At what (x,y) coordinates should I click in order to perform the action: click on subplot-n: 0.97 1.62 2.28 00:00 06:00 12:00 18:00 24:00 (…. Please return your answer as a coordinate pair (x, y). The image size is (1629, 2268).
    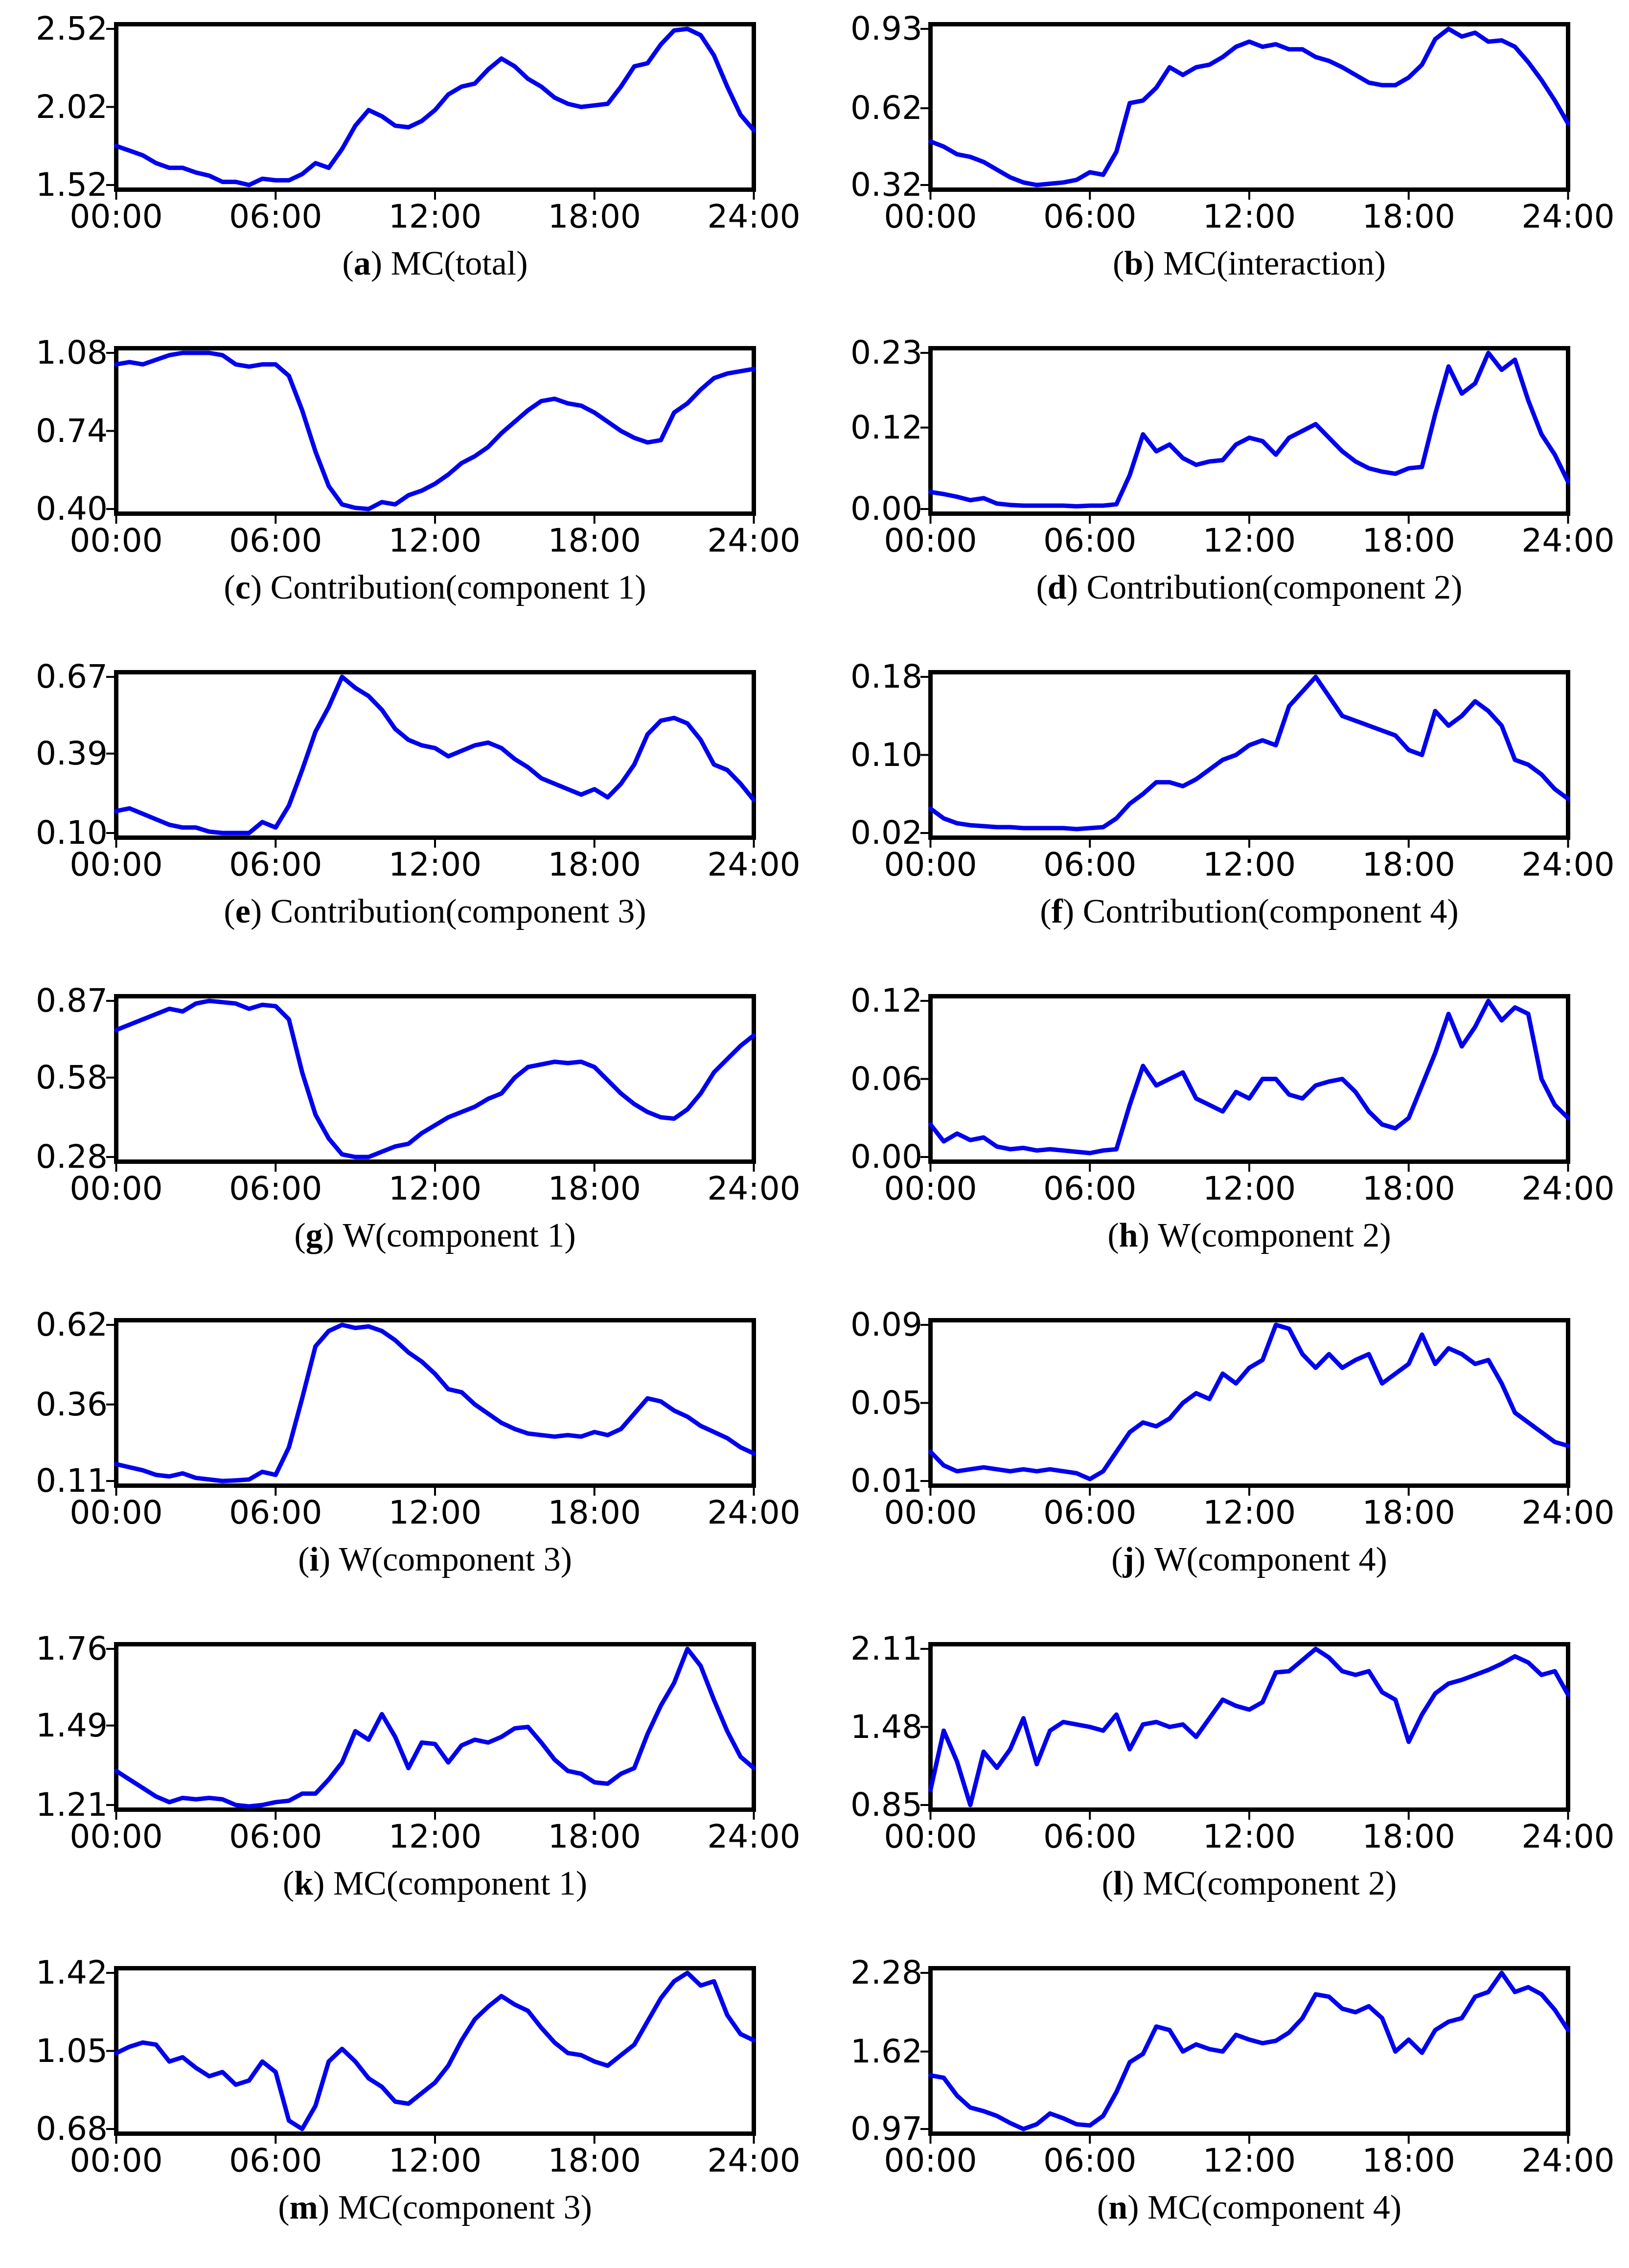
    Looking at the image, I should click on (1221, 2106).